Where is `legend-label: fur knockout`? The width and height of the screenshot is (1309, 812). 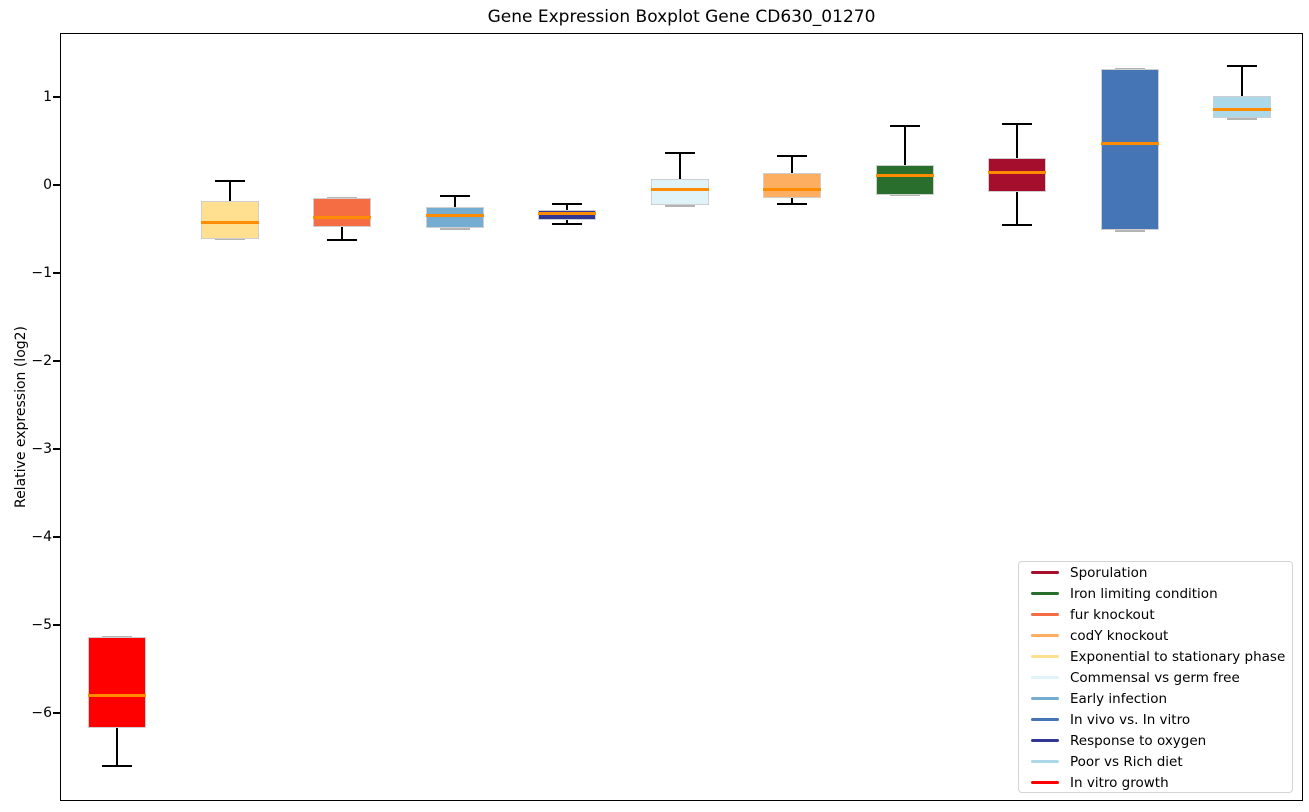 legend-label: fur knockout is located at coordinates (1112, 614).